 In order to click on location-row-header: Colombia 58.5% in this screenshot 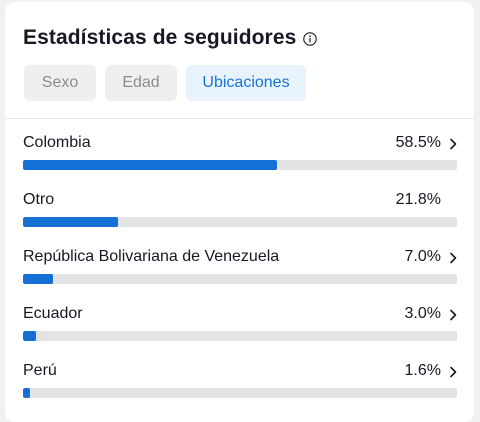, I will do `click(241, 143)`.